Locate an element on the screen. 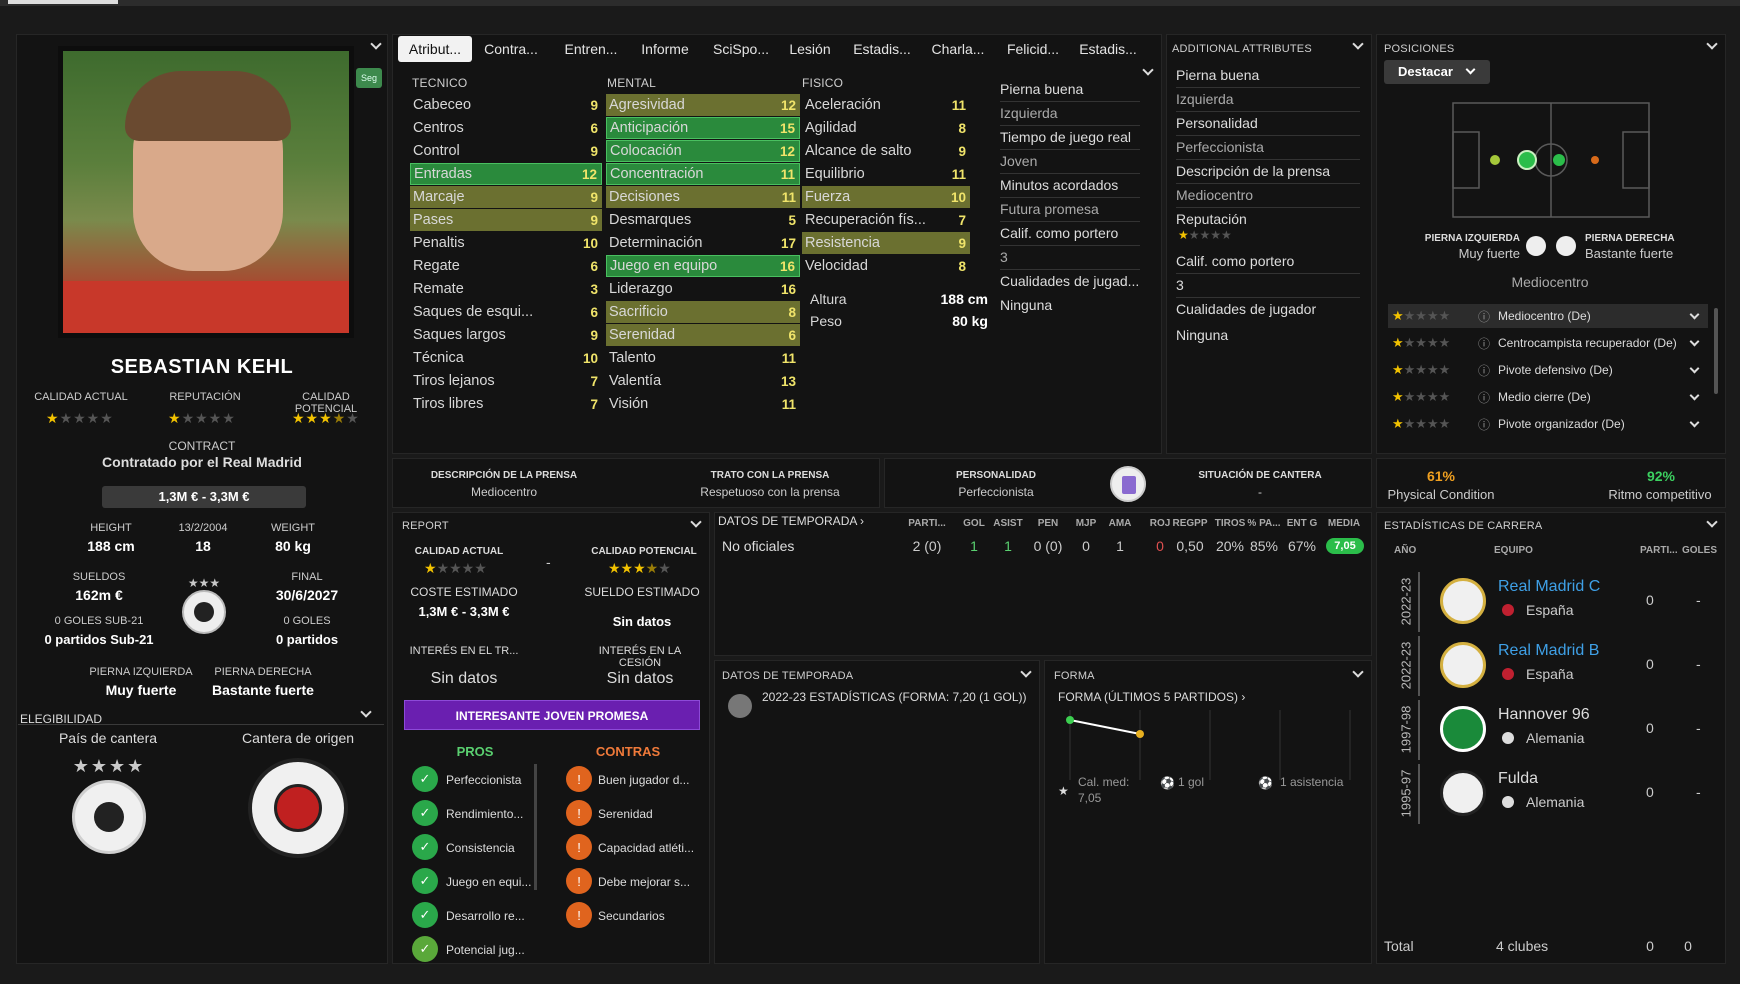 This screenshot has width=1740, height=984. mental-attr-value: 16 is located at coordinates (787, 266).